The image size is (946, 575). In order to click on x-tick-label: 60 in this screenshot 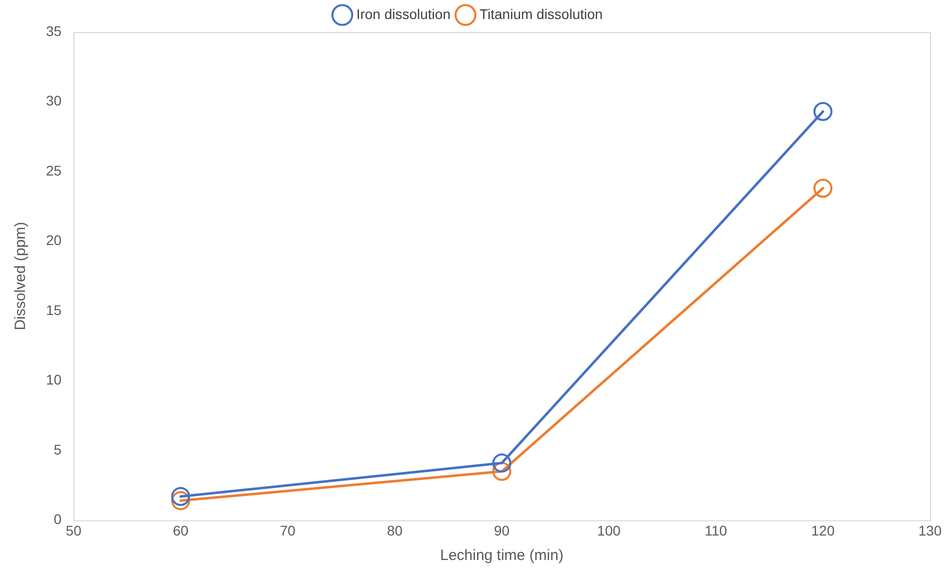, I will do `click(180, 530)`.